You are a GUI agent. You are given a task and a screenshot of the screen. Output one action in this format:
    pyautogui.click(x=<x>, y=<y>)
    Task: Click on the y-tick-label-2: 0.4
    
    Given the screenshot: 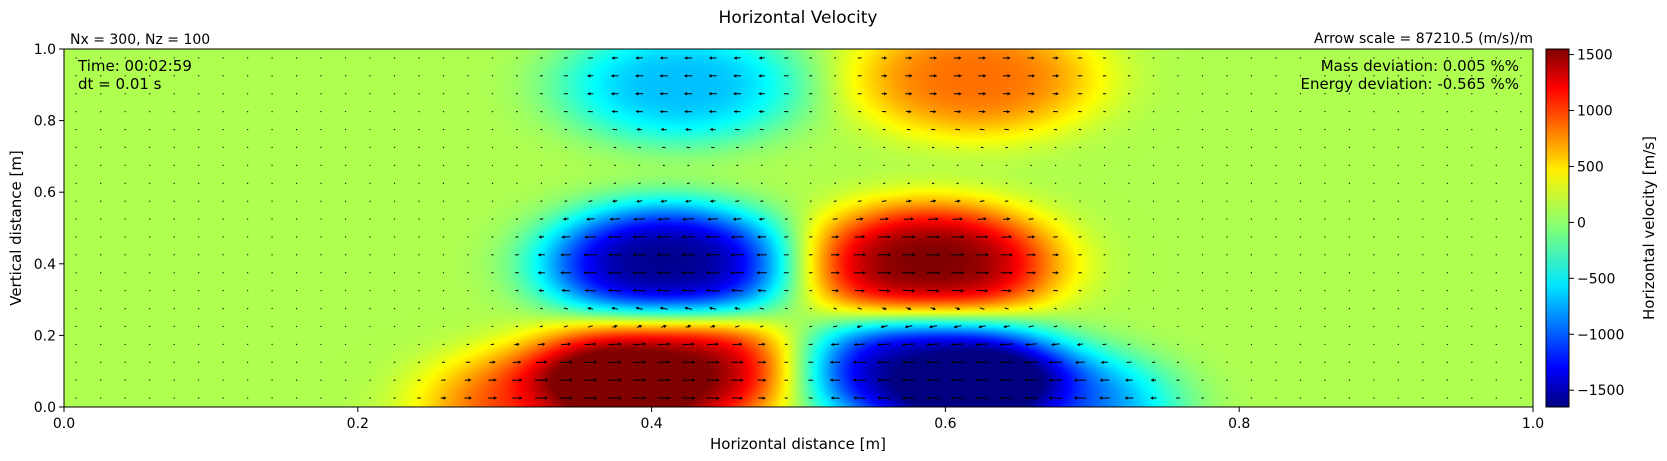 What is the action you would take?
    pyautogui.click(x=45, y=265)
    